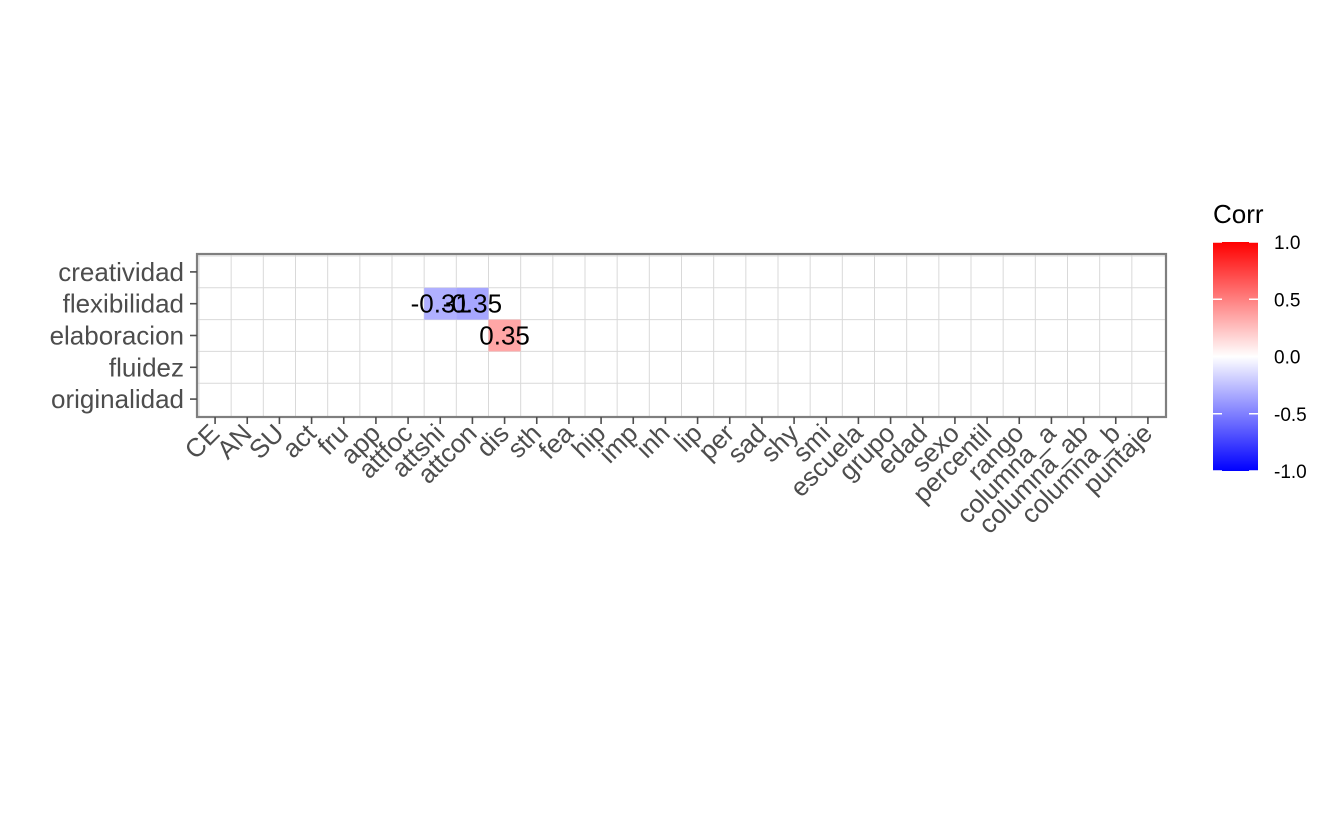  What do you see at coordinates (1290, 415) in the screenshot?
I see `legend-tick-label: -0.5` at bounding box center [1290, 415].